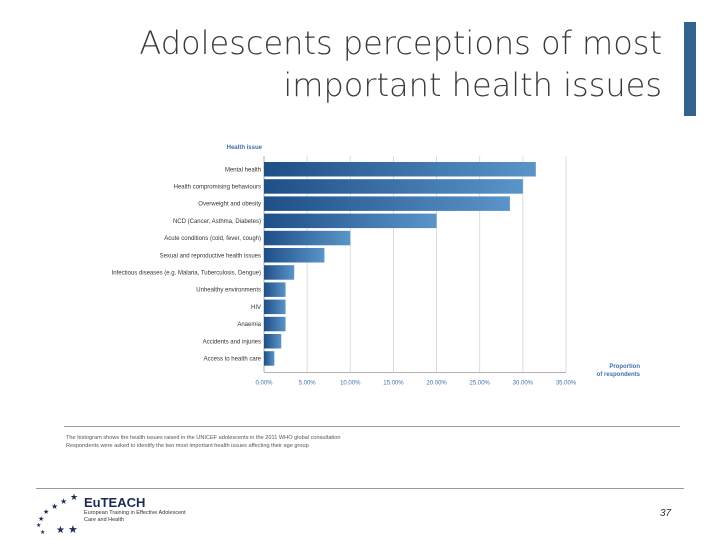  I want to click on category-label: Health compromising behaviours, so click(217, 187).